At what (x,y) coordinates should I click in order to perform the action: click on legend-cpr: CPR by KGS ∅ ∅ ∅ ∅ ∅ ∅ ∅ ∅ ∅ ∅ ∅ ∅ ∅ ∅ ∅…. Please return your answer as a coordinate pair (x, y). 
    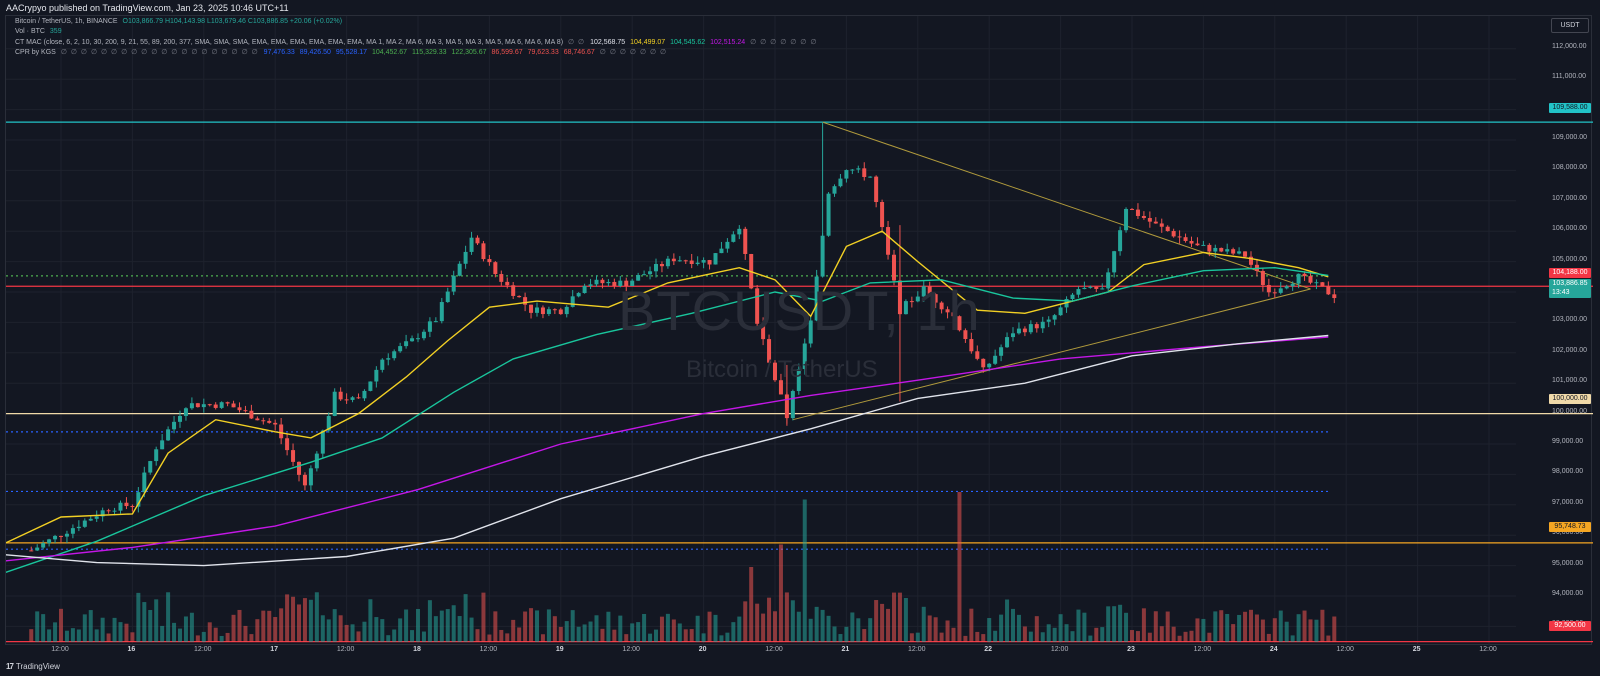
    Looking at the image, I should click on (342, 52).